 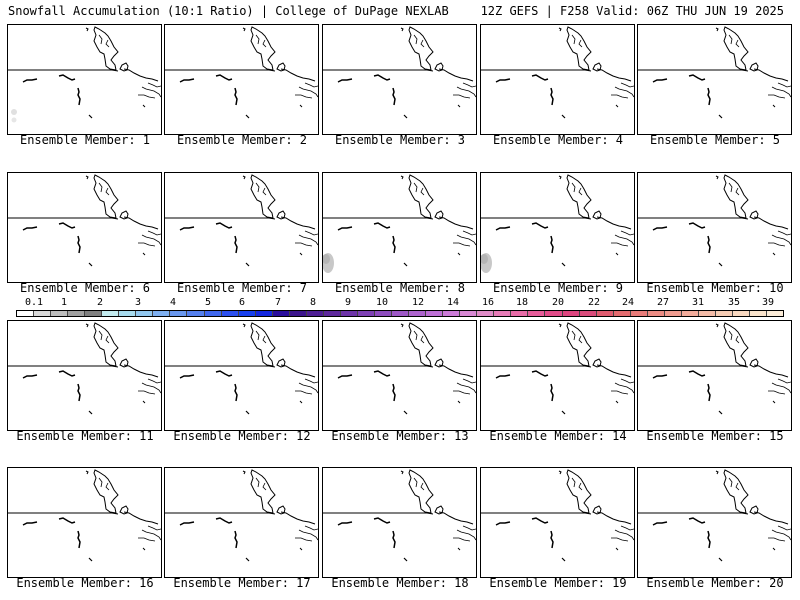 What do you see at coordinates (278, 302) in the screenshot?
I see `colorbar-tick-label: 7` at bounding box center [278, 302].